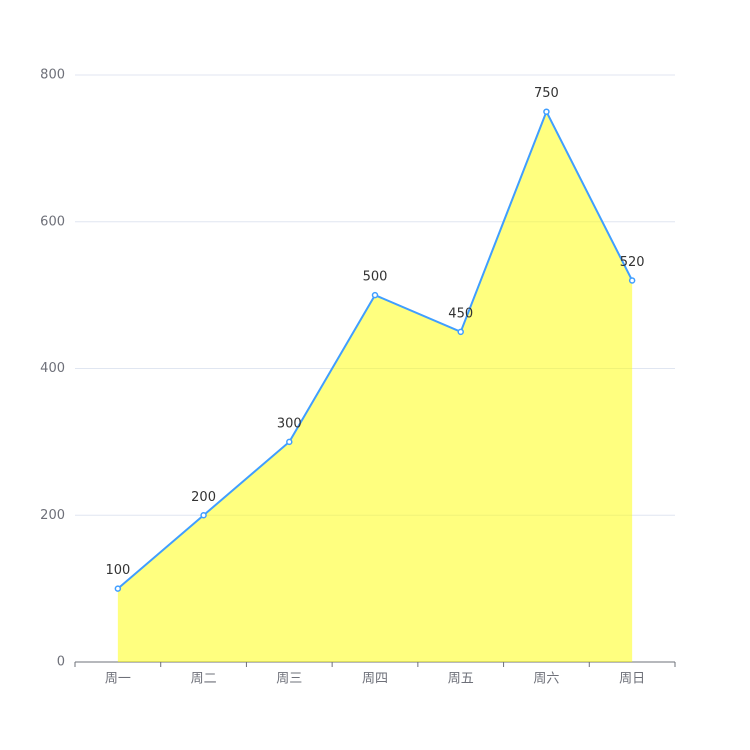 The width and height of the screenshot is (750, 750). Describe the element at coordinates (461, 679) in the screenshot. I see `x-tick-label: 周五` at that location.